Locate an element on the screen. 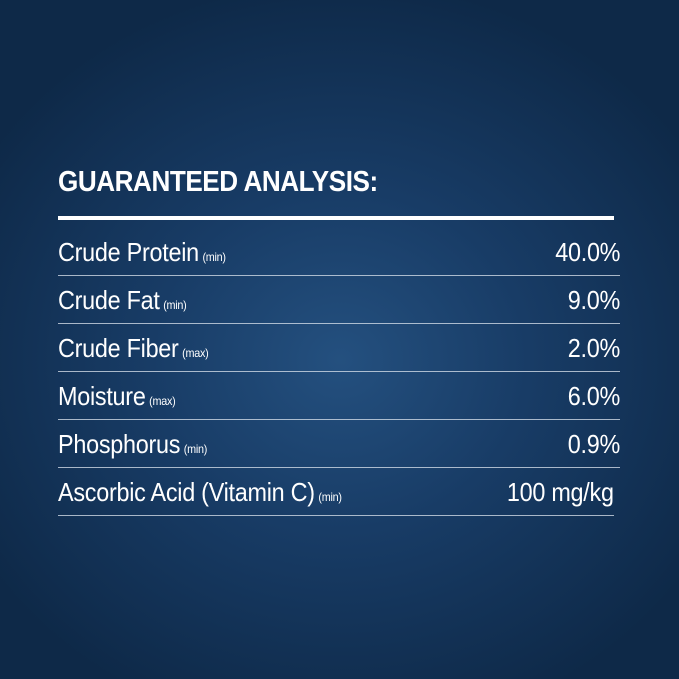  row-value: 2.0% is located at coordinates (594, 348).